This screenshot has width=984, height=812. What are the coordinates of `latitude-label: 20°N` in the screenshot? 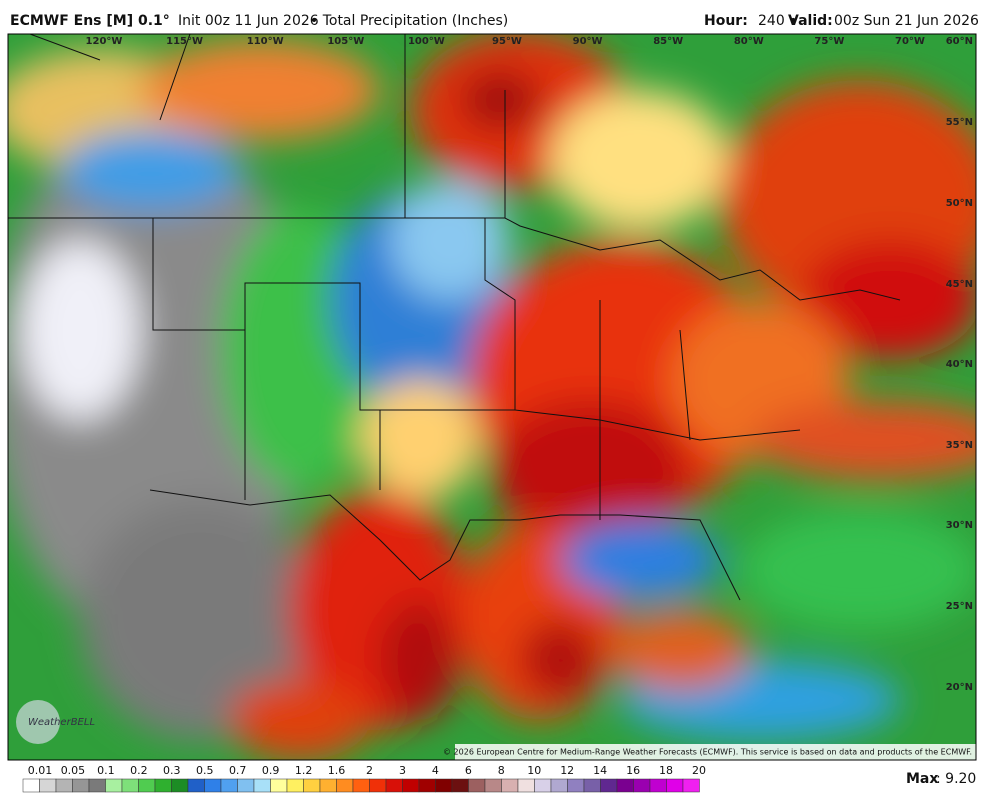 It's located at (959, 687).